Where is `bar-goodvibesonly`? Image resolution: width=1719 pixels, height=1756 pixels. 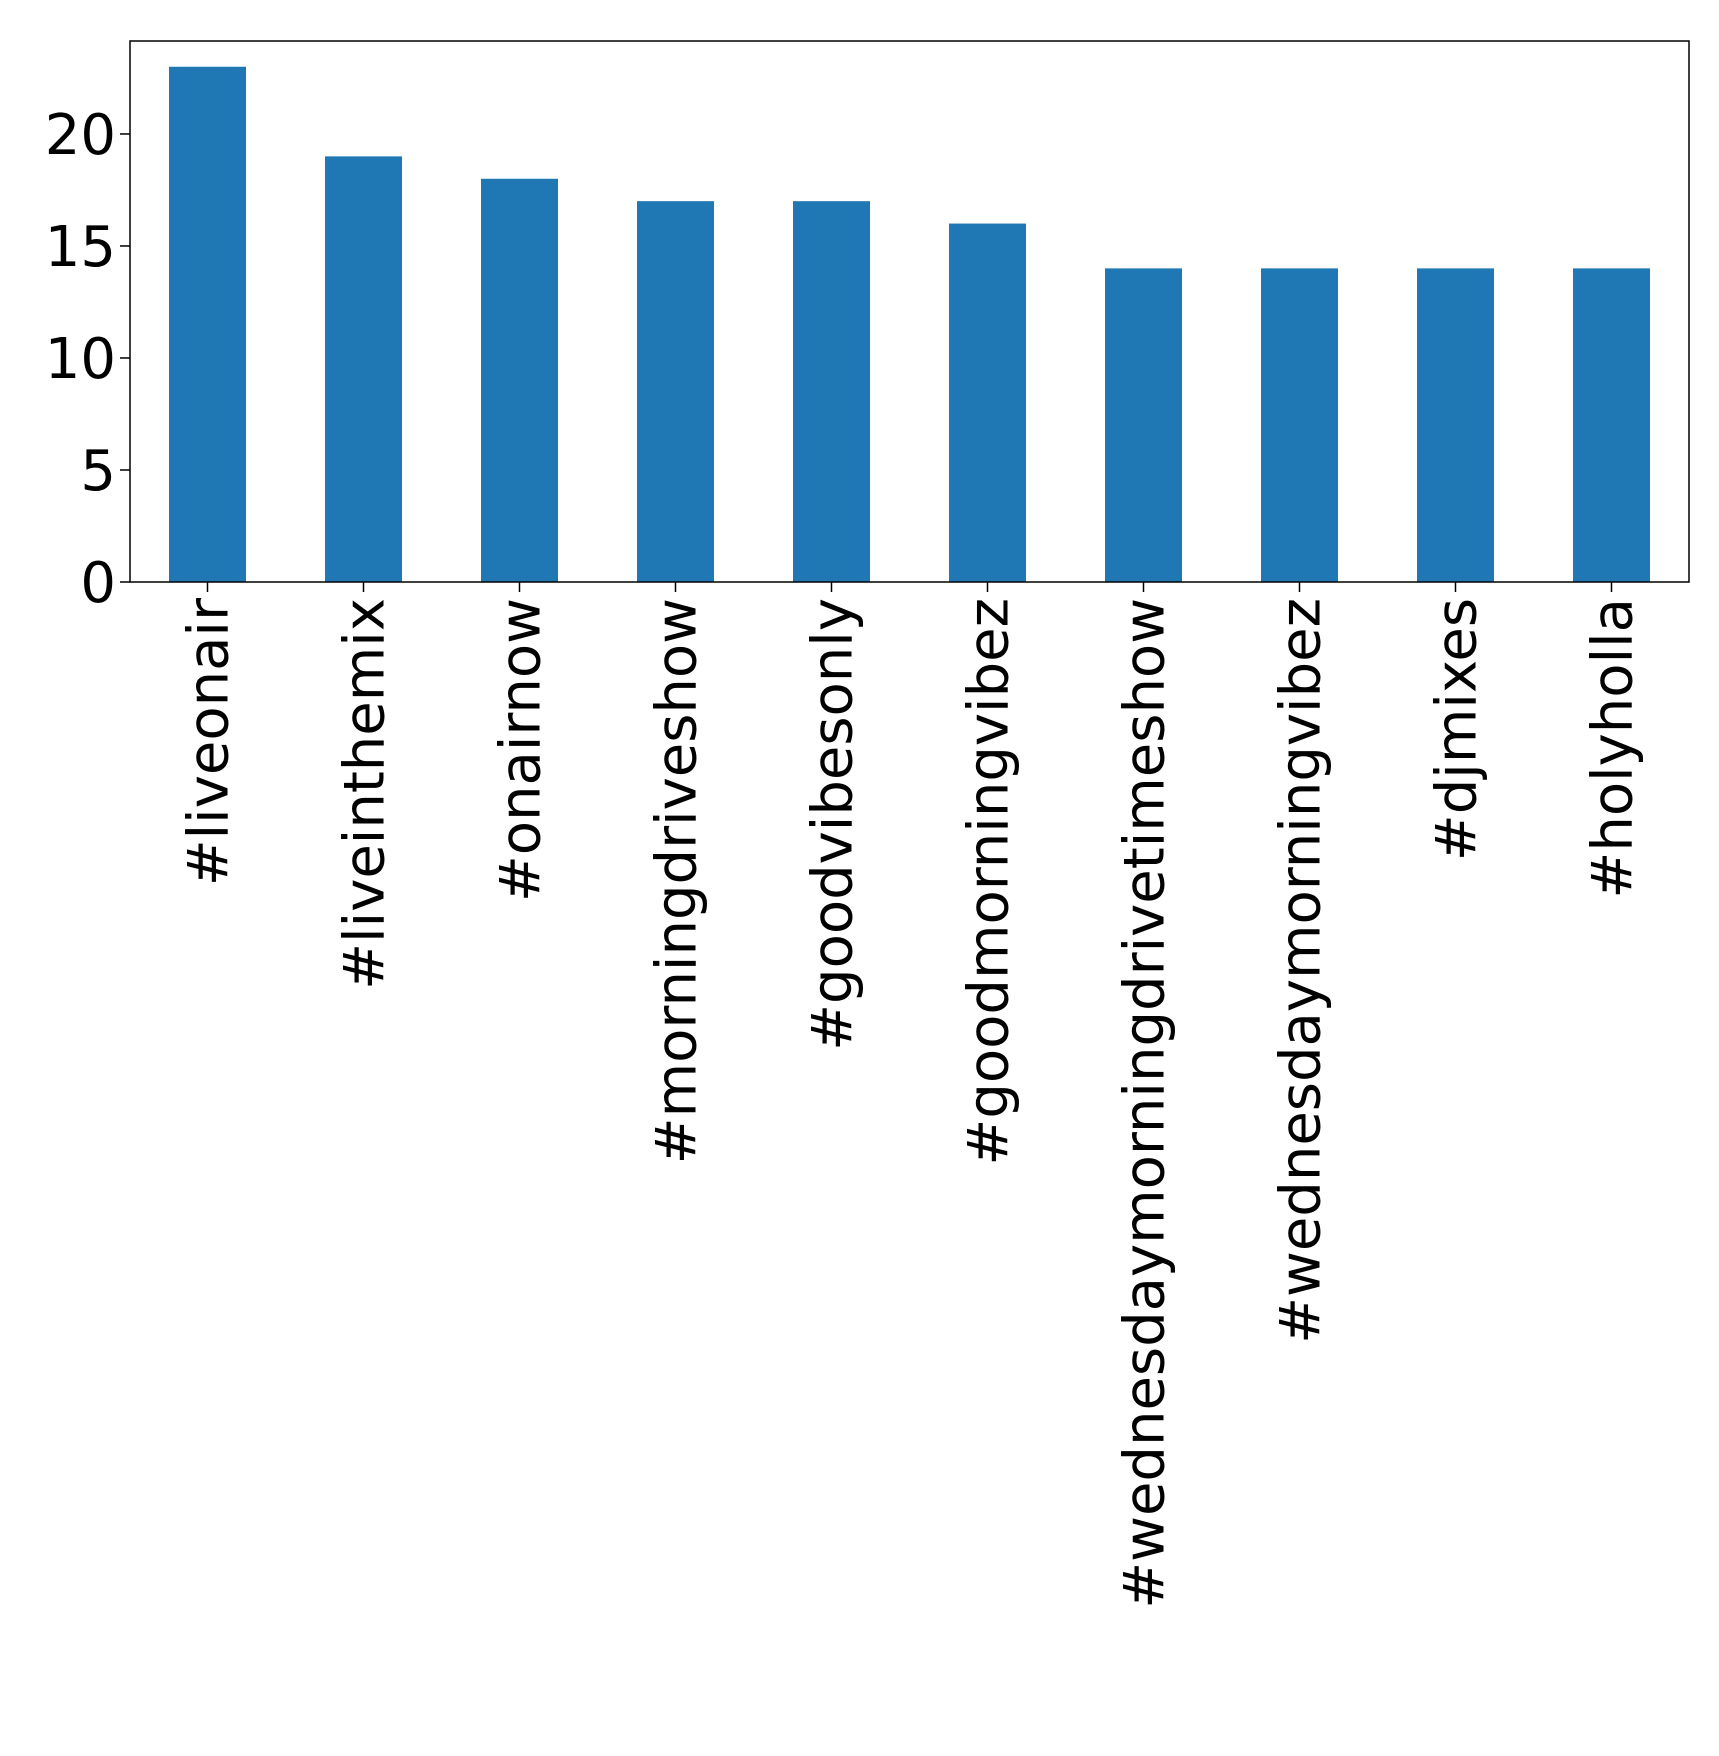 bar-goodvibesonly is located at coordinates (831, 392).